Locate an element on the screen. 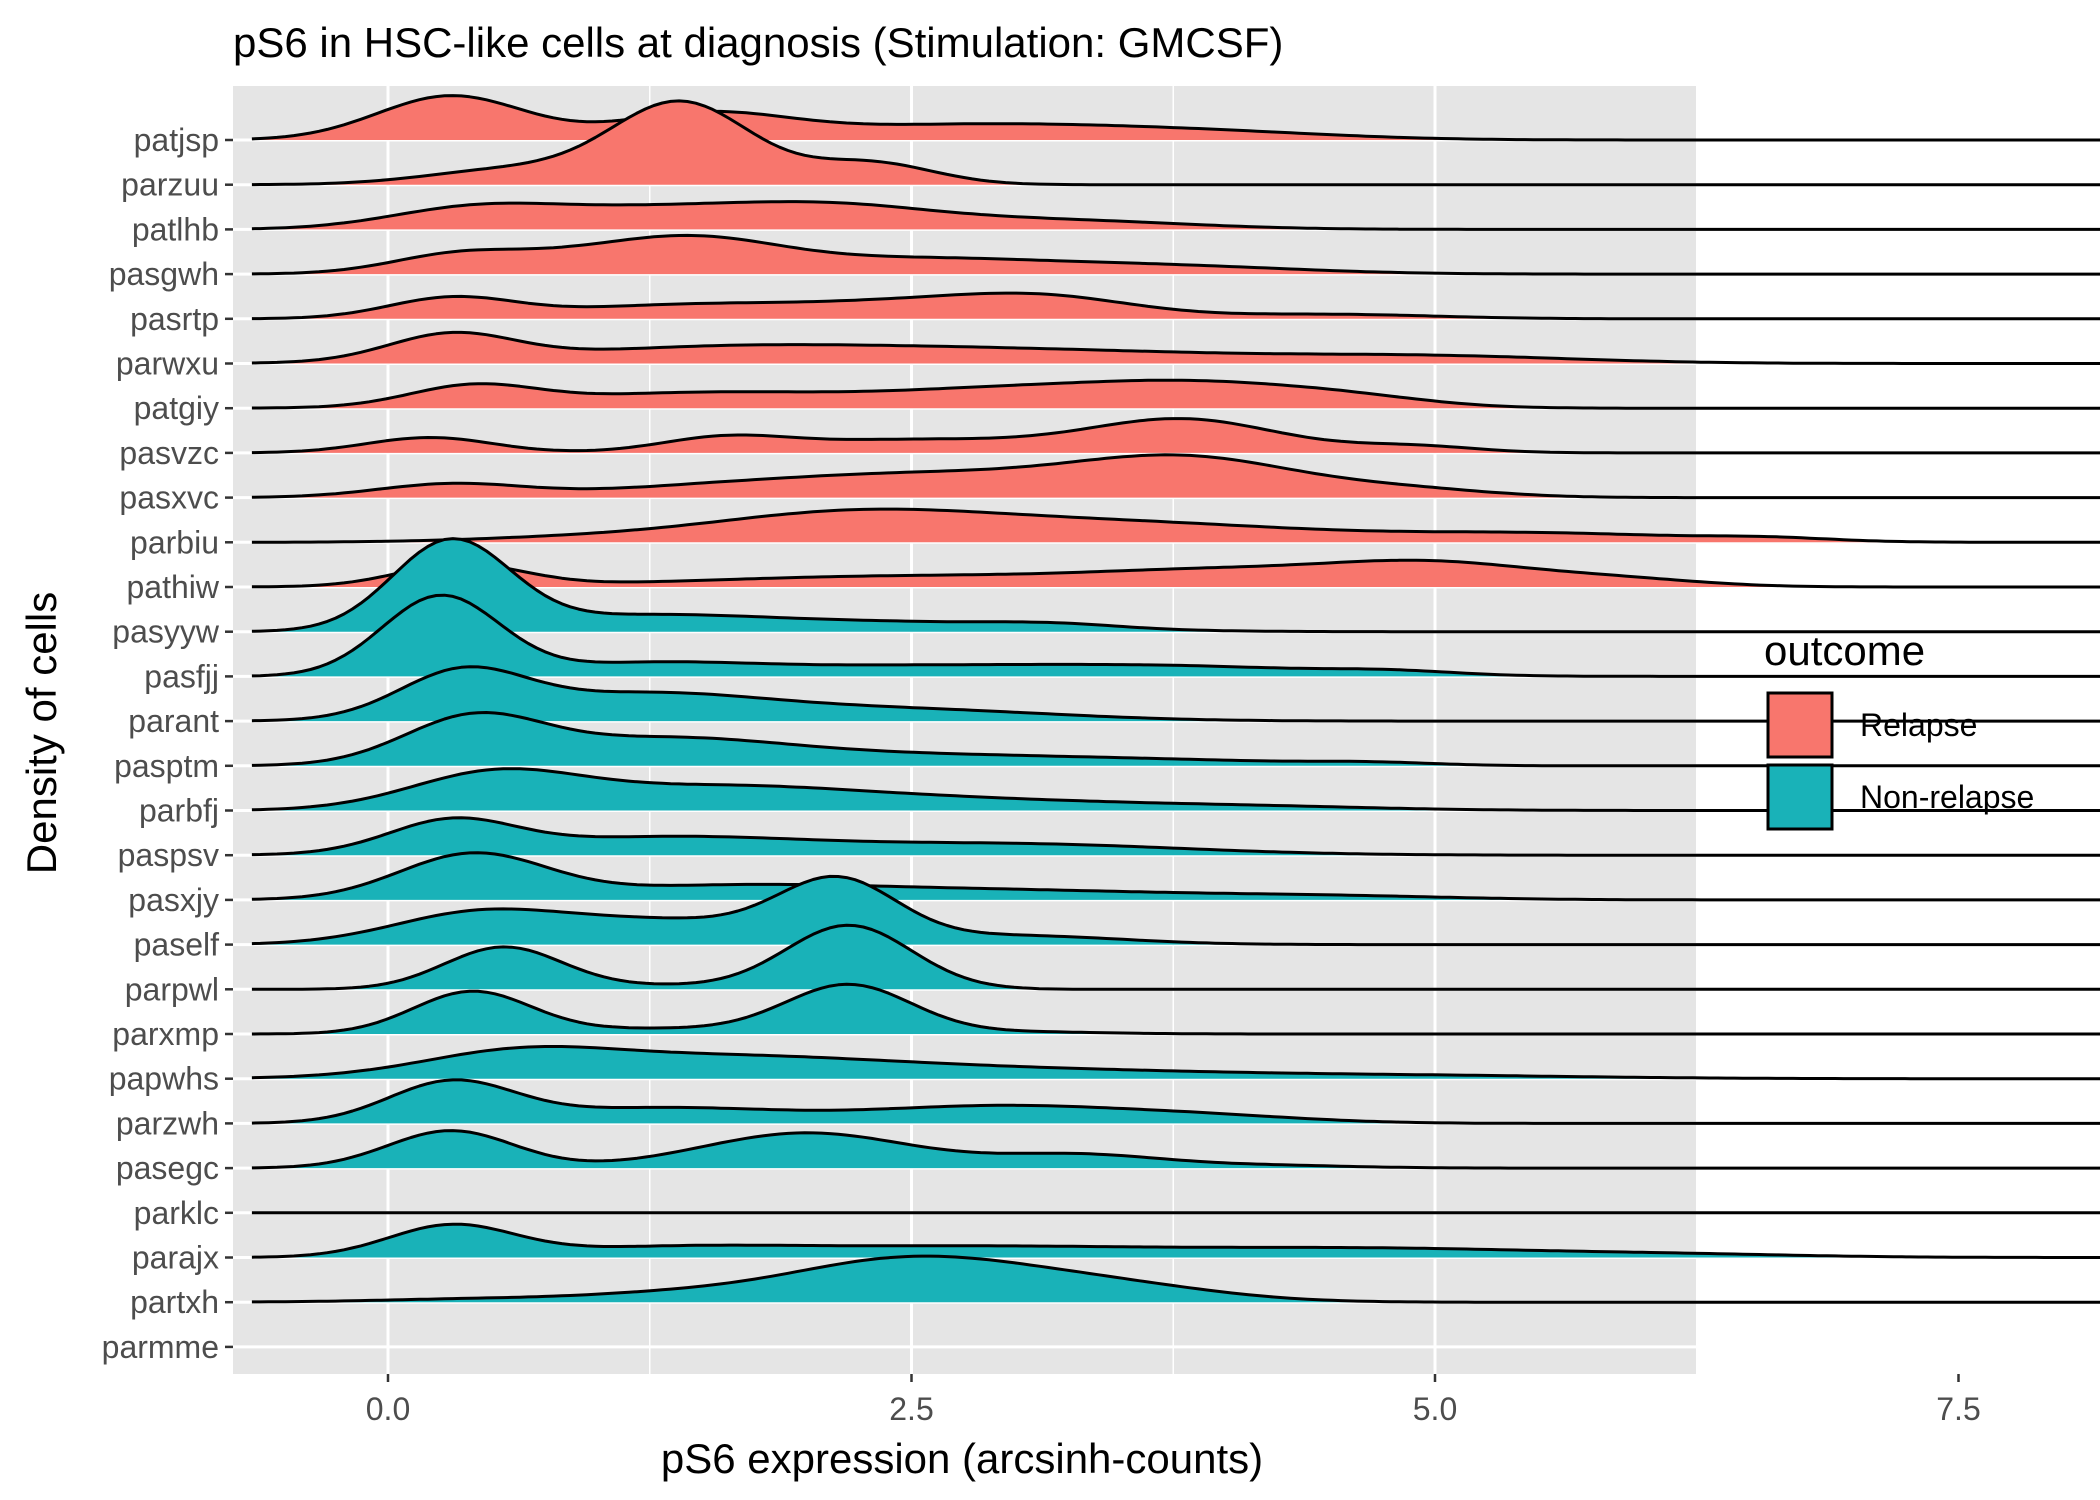 This screenshot has height=1500, width=2100. ridge-fill-paspsv is located at coordinates (1175, 836).